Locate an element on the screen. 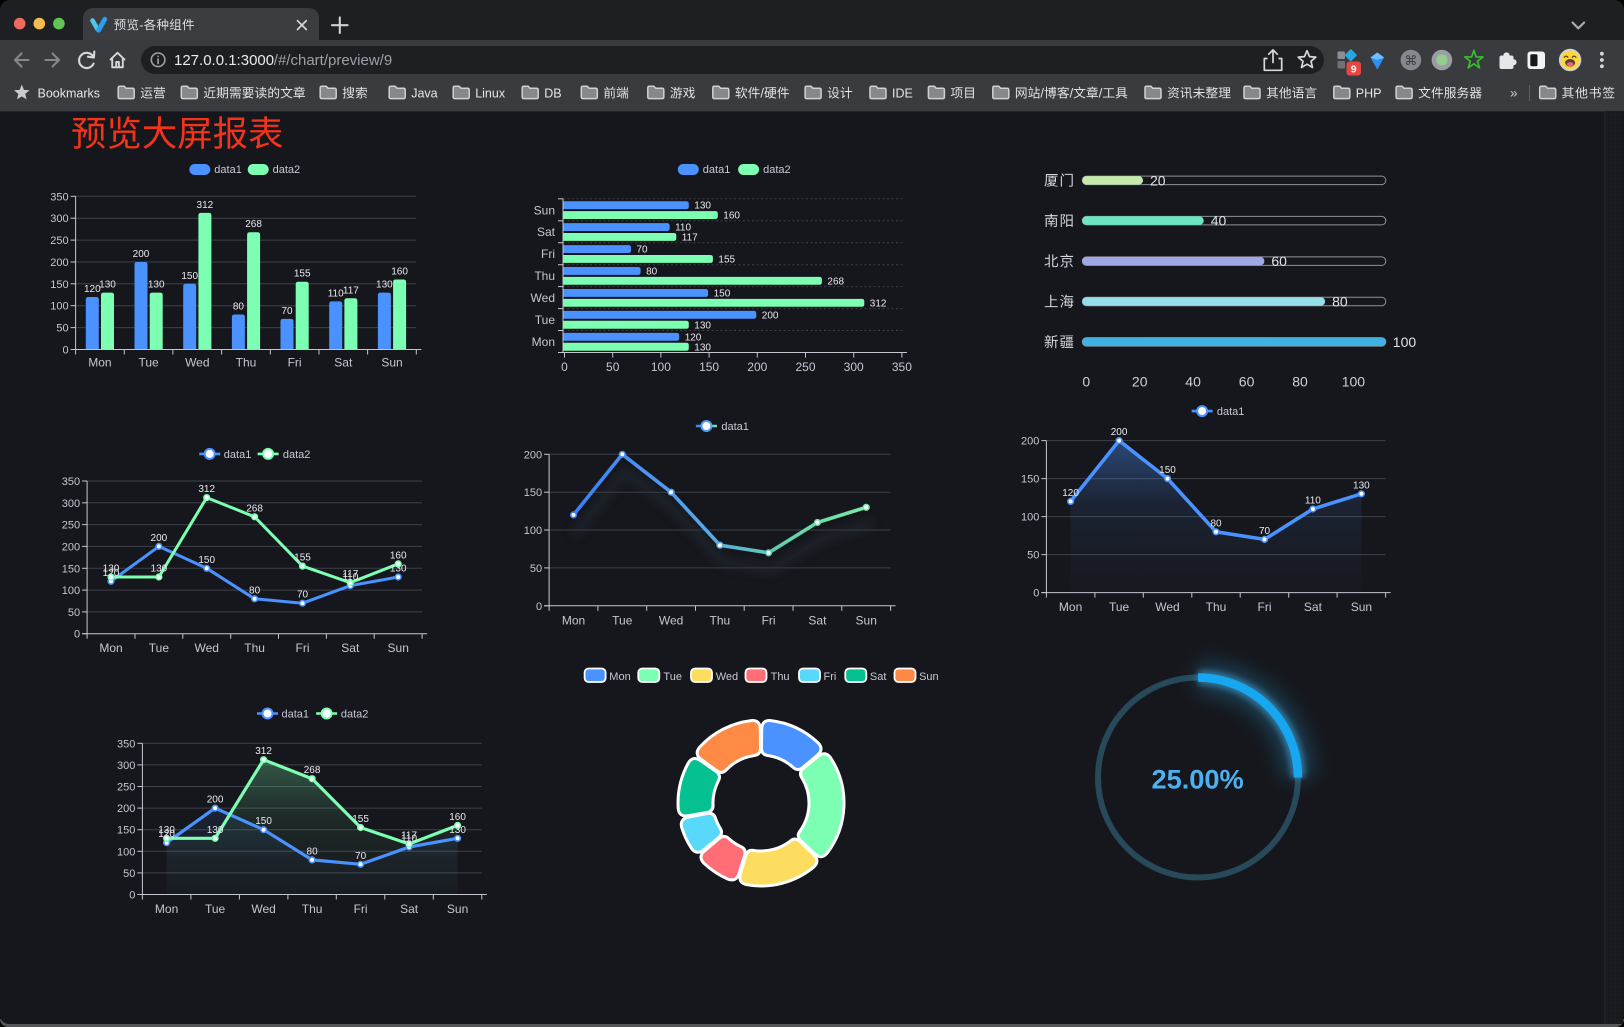 This screenshot has height=1027, width=1624. svg-text: Sat is located at coordinates (409, 909).